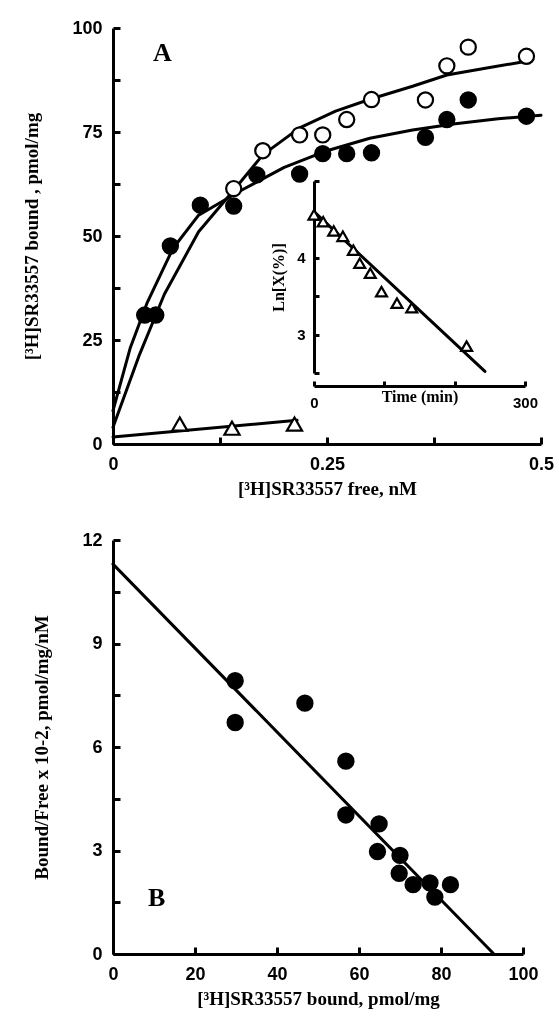 The width and height of the screenshot is (559, 1031). Describe the element at coordinates (162, 52) in the screenshot. I see `annotation: A` at that location.